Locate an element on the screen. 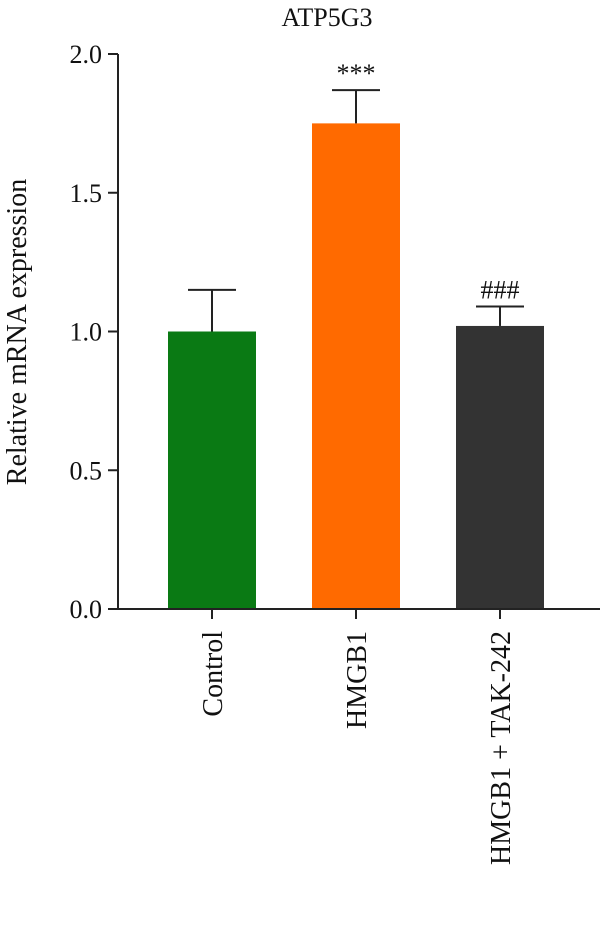 This screenshot has width=600, height=927. category-label: Control is located at coordinates (213, 674).